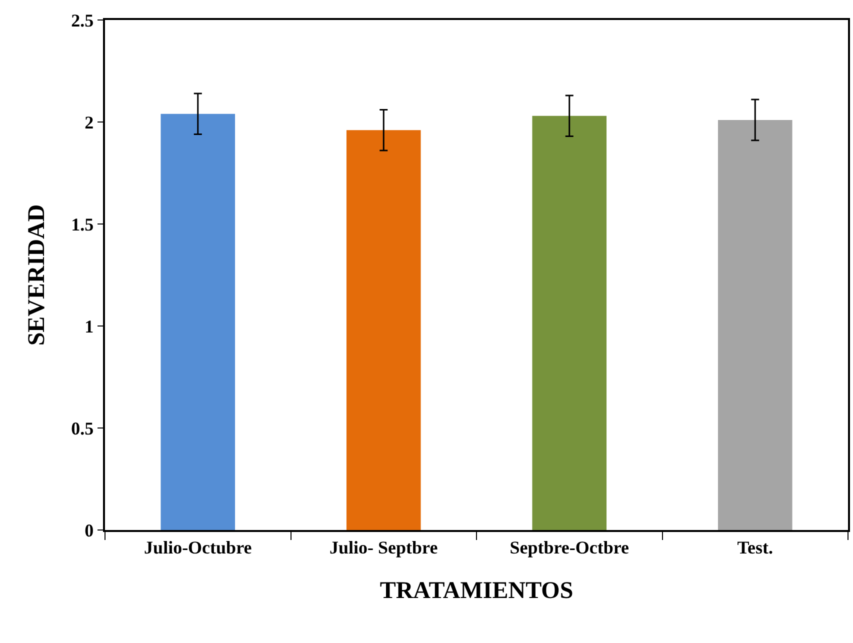  I want to click on y-tick-label: 0, so click(89, 530).